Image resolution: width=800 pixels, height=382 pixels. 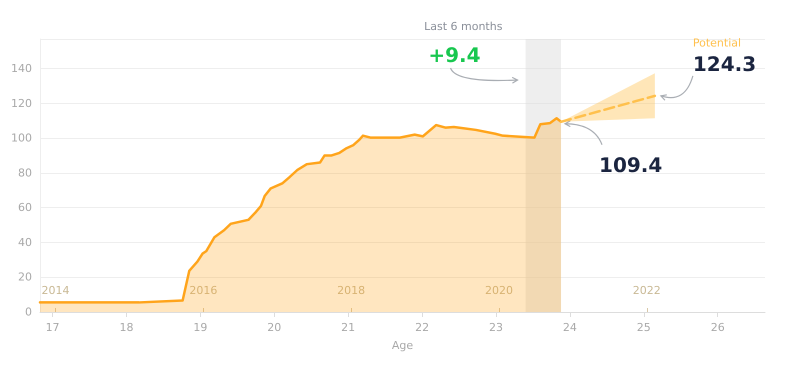 What do you see at coordinates (351, 290) in the screenshot?
I see `x2-tick-label: 2018` at bounding box center [351, 290].